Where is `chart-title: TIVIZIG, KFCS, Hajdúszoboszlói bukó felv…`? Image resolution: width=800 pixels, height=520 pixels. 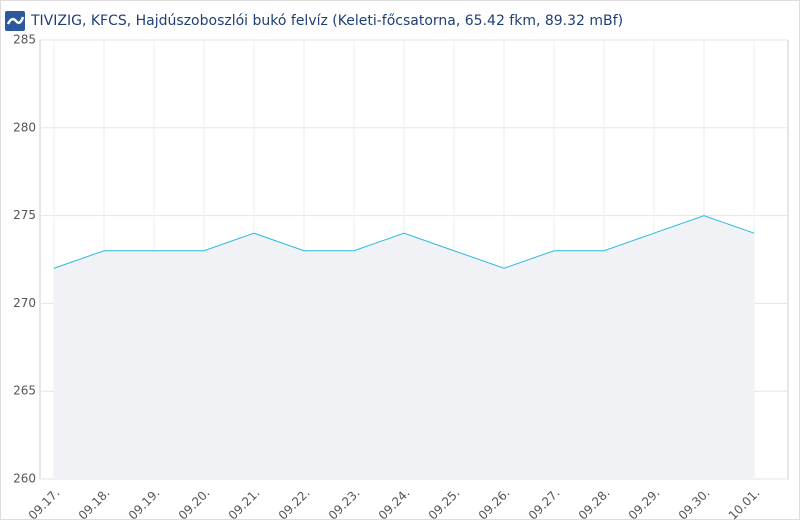 chart-title: TIVIZIG, KFCS, Hajdúszoboszlói bukó felv… is located at coordinates (326, 21).